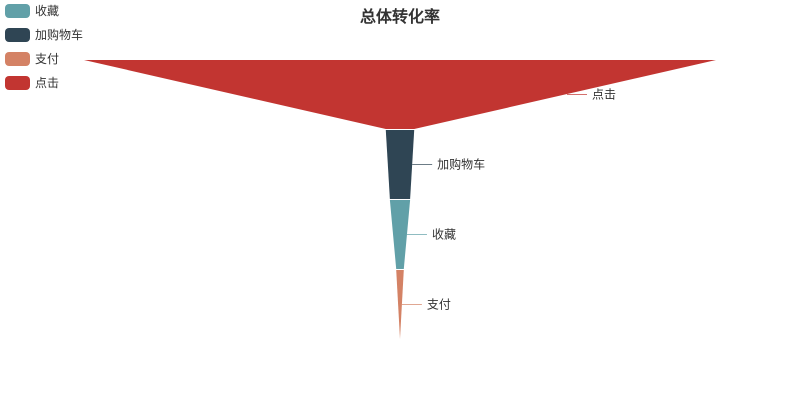 Image resolution: width=800 pixels, height=400 pixels. What do you see at coordinates (439, 305) in the screenshot?
I see `stage-label-3: 支付` at bounding box center [439, 305].